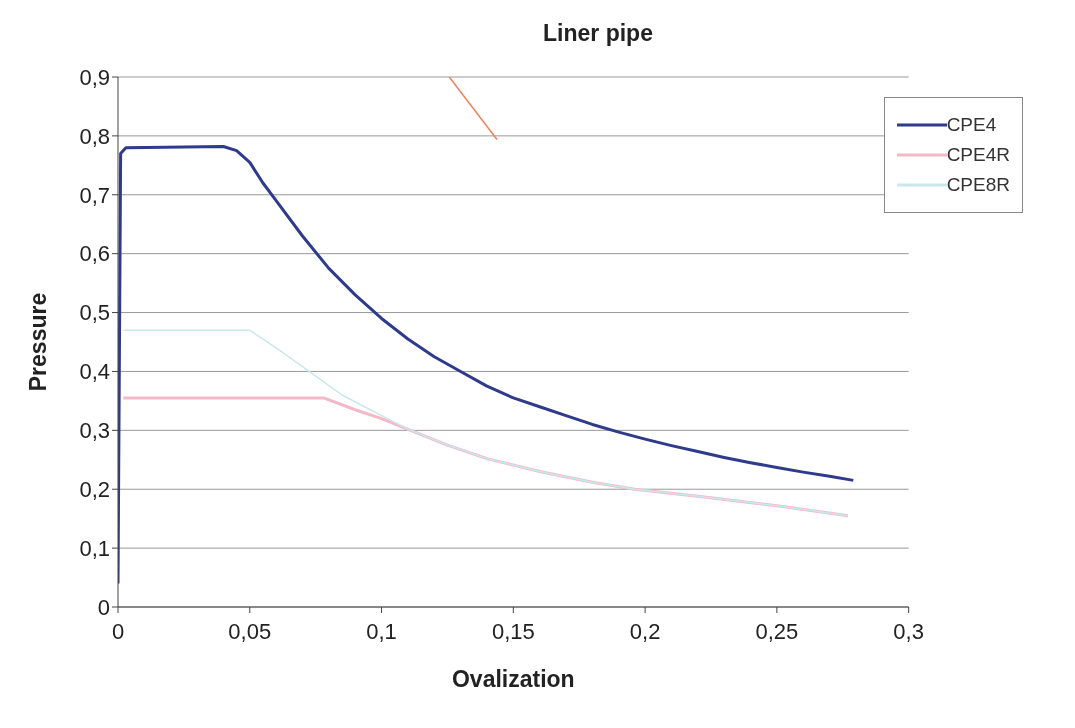 The image size is (1075, 728). I want to click on y-tick-label: 0, so click(103, 607).